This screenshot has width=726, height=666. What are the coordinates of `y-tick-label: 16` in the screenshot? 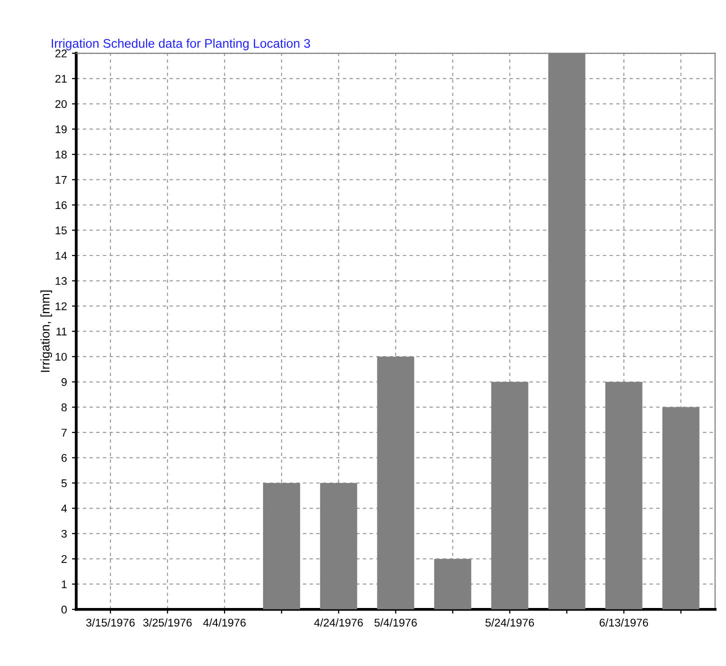 It's located at (61, 205).